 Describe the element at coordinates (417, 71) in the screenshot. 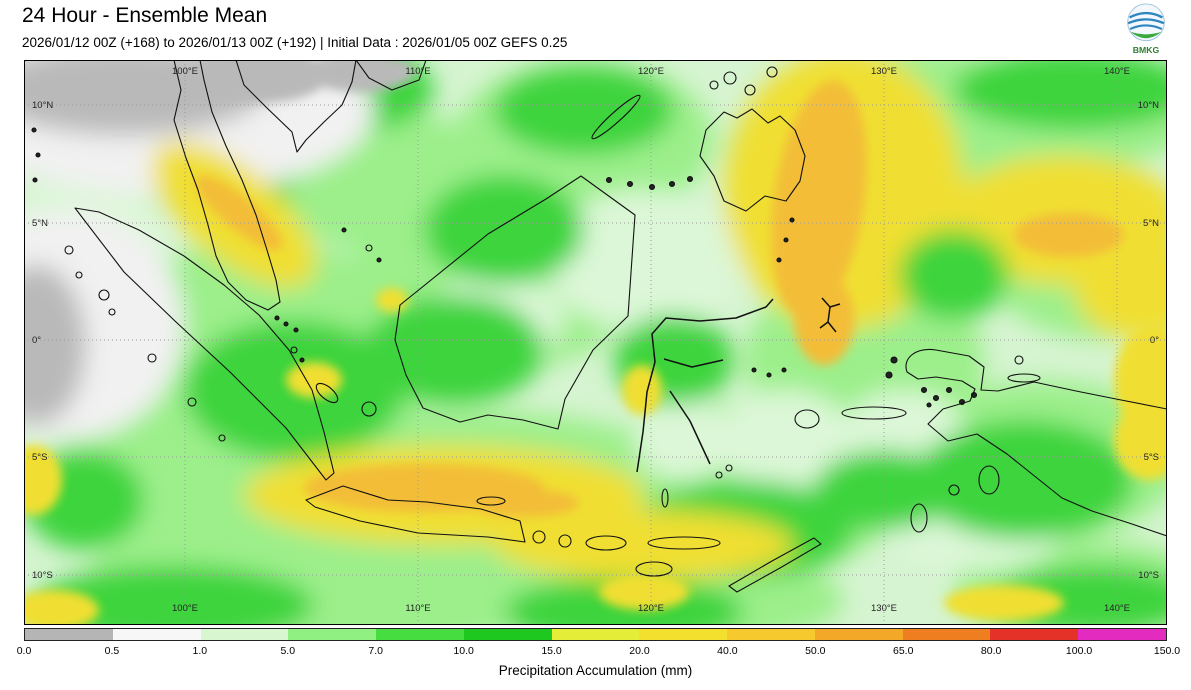

I see `lon-label-top: 110°E` at that location.